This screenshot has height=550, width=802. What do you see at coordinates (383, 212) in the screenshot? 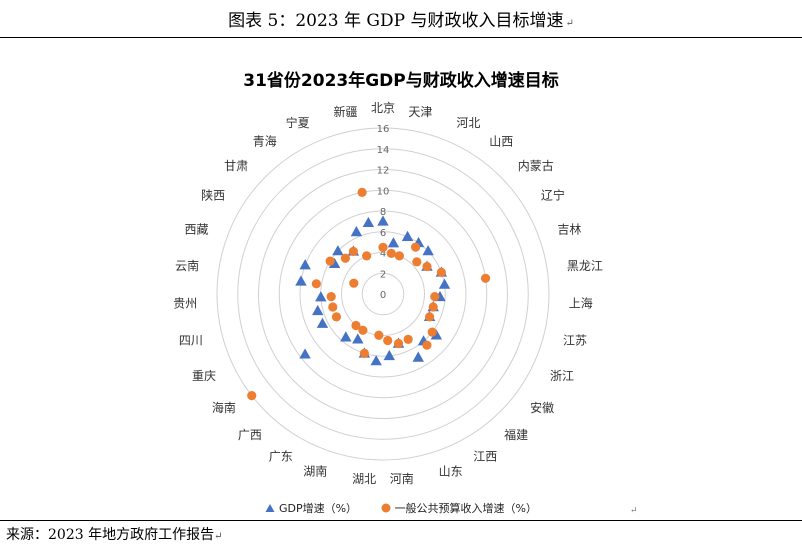
I see `radial-tick-label: 8` at bounding box center [383, 212].